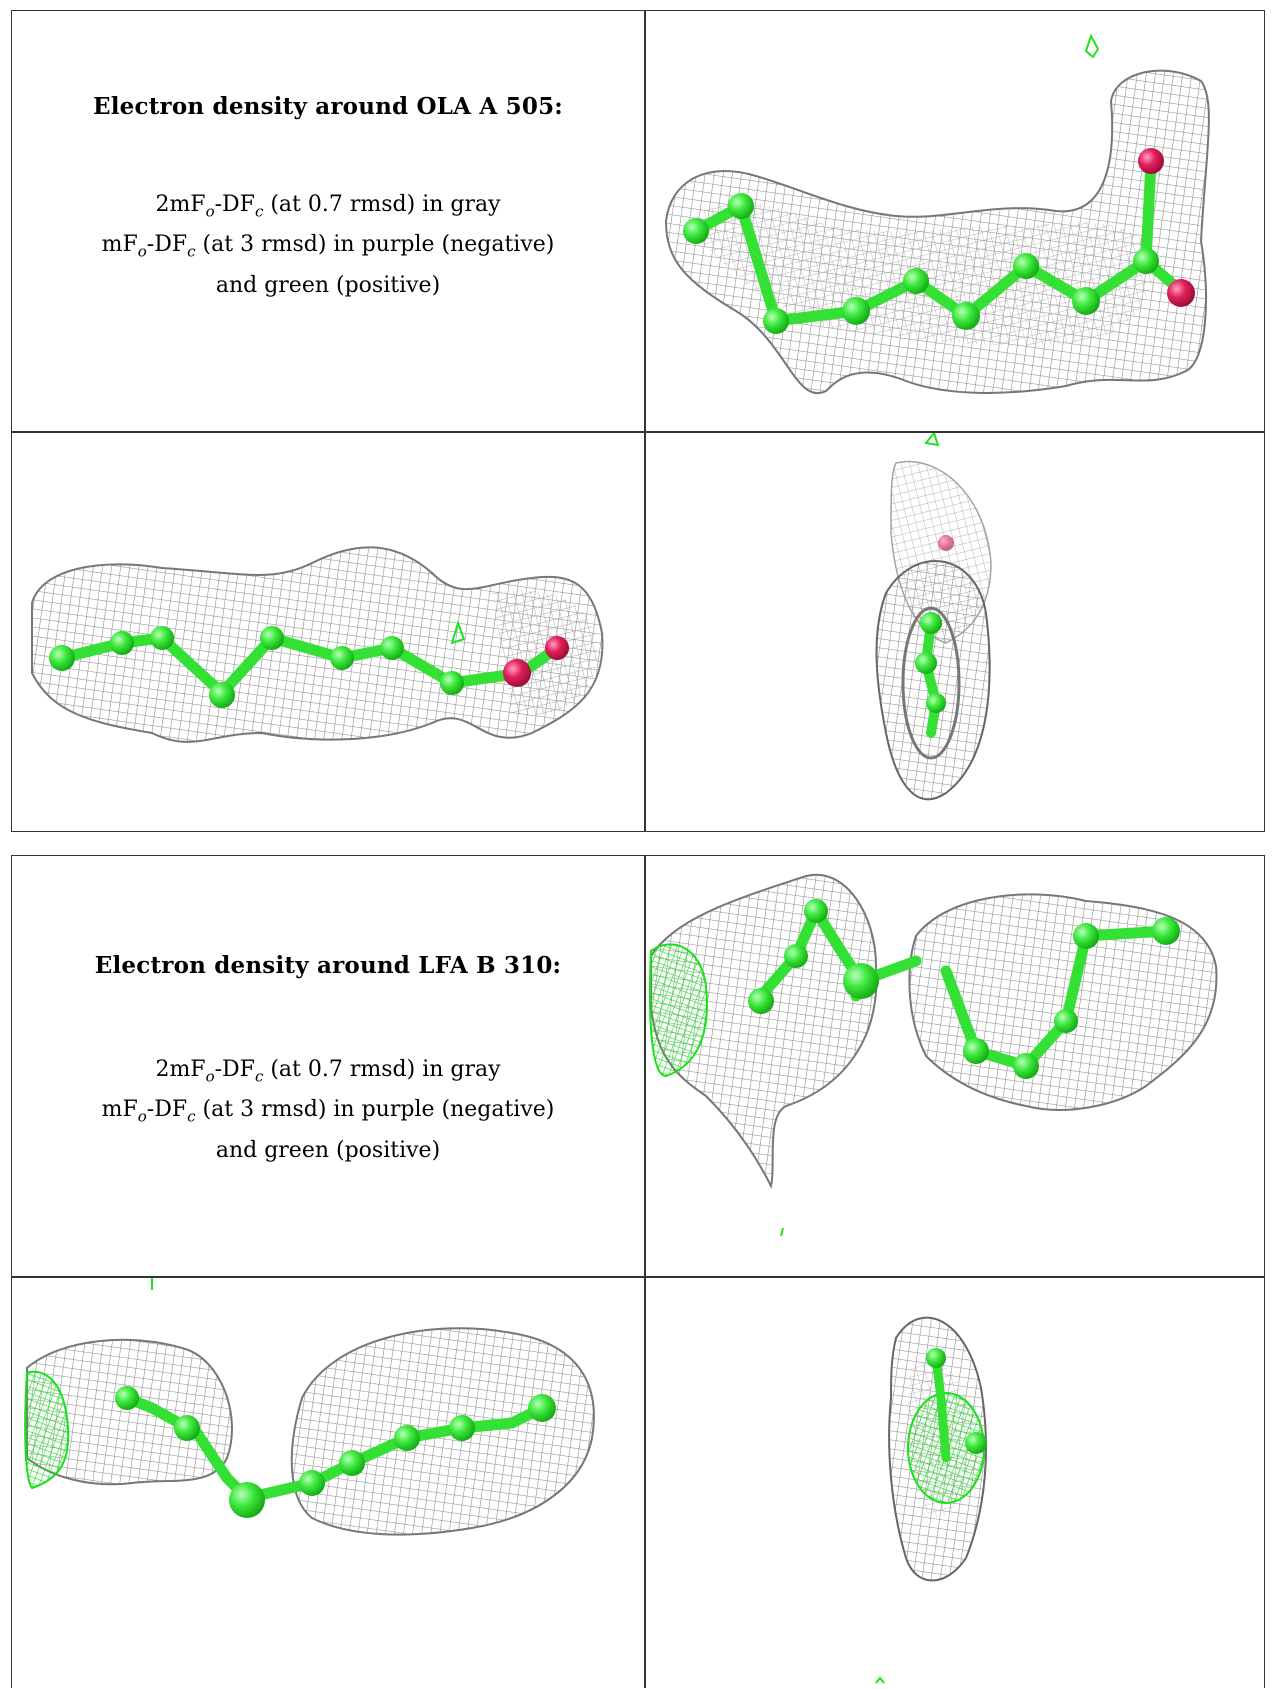  Describe the element at coordinates (328, 106) in the screenshot. I see `panel-title: Electron density around OLA A 505:` at that location.